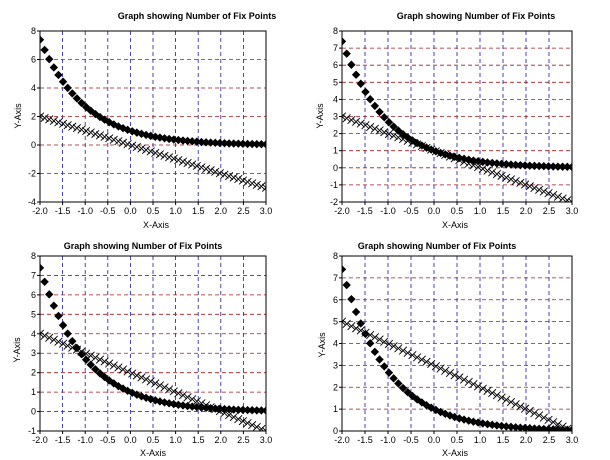 Image resolution: width=610 pixels, height=460 pixels. I want to click on y-tick-label: -2, so click(334, 202).